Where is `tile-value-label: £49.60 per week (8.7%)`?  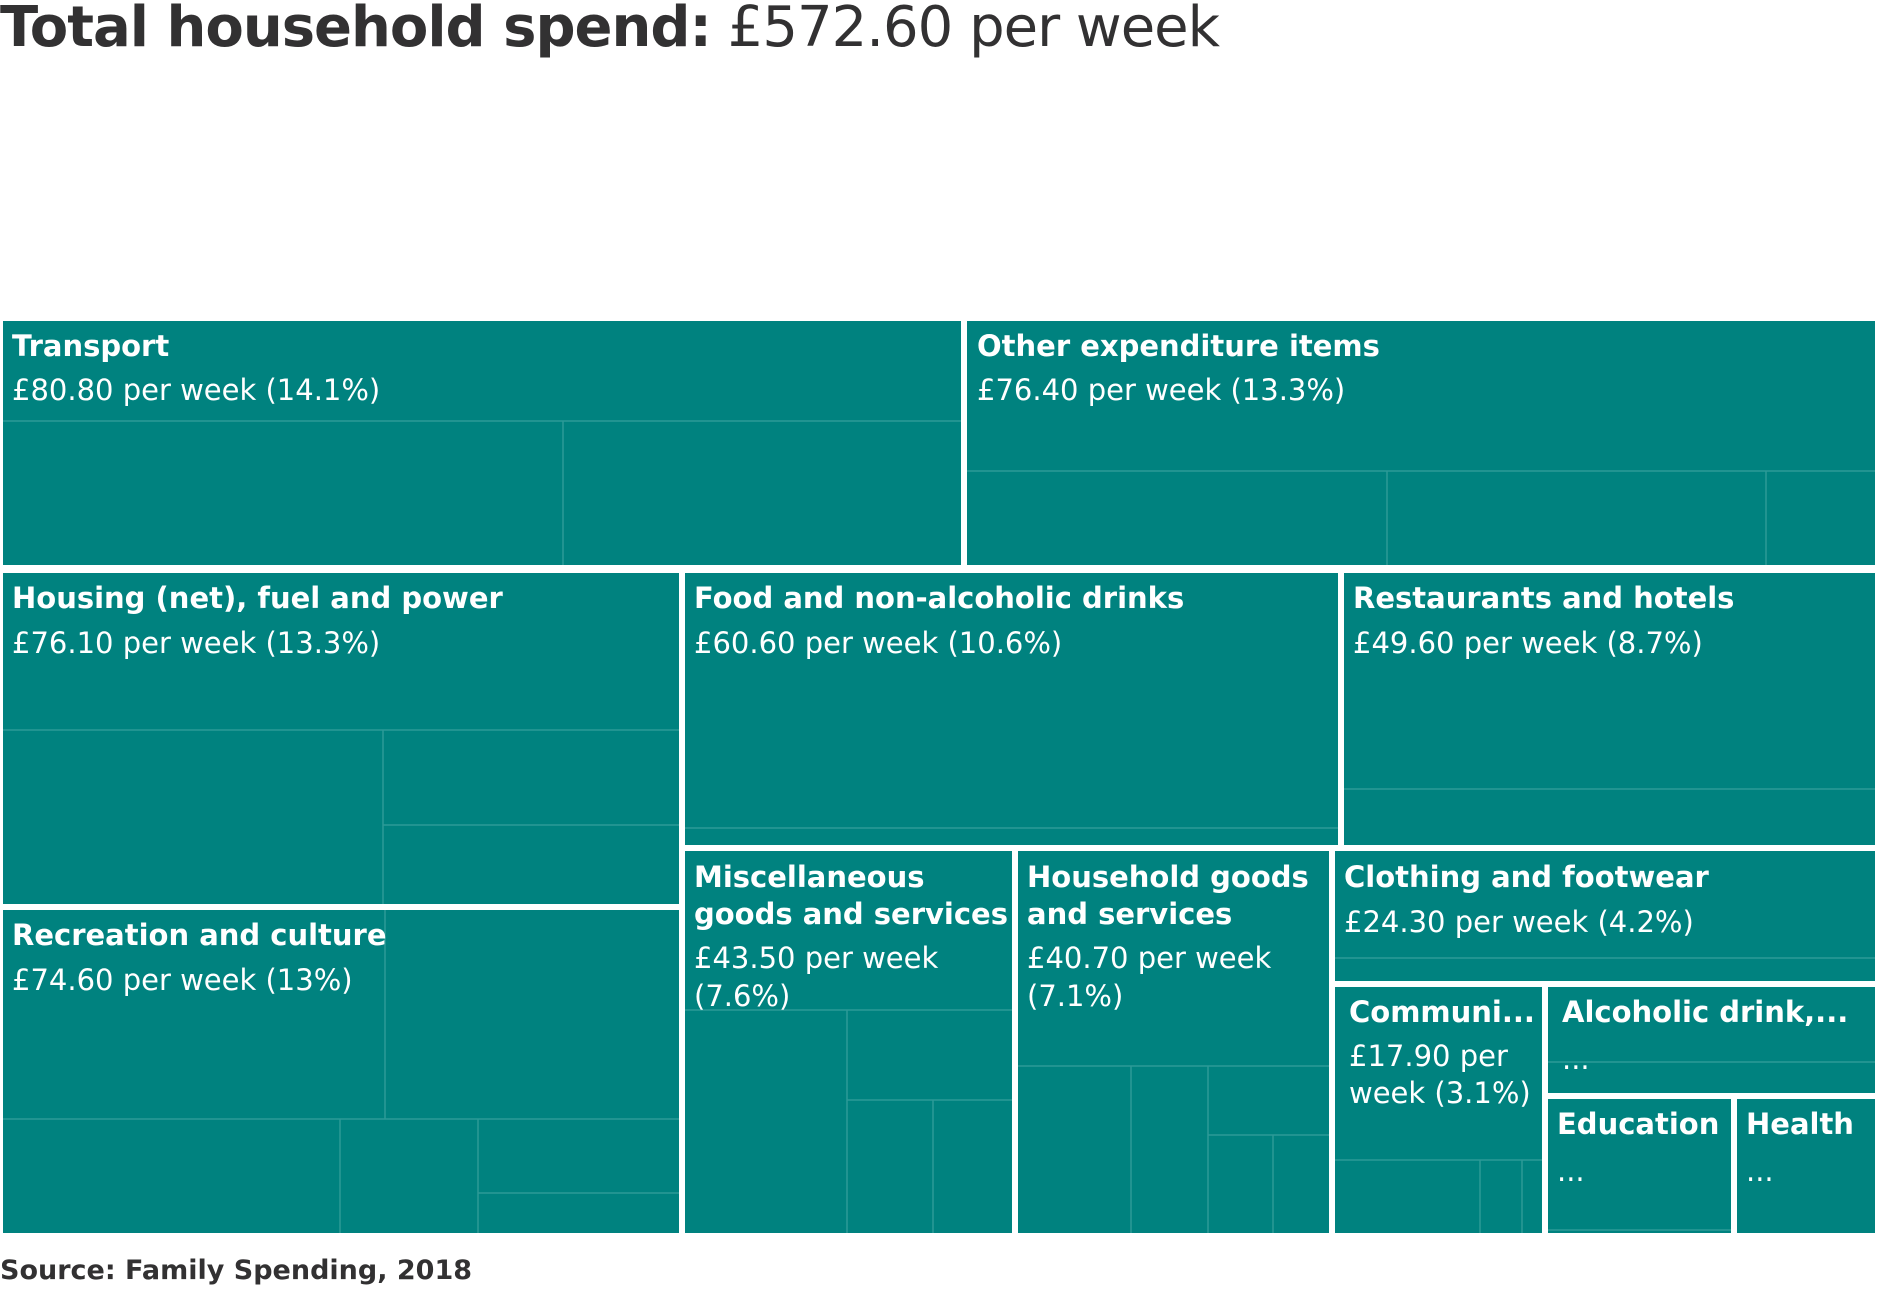
tile-value-label: £49.60 per week (8.7%) is located at coordinates (1528, 643).